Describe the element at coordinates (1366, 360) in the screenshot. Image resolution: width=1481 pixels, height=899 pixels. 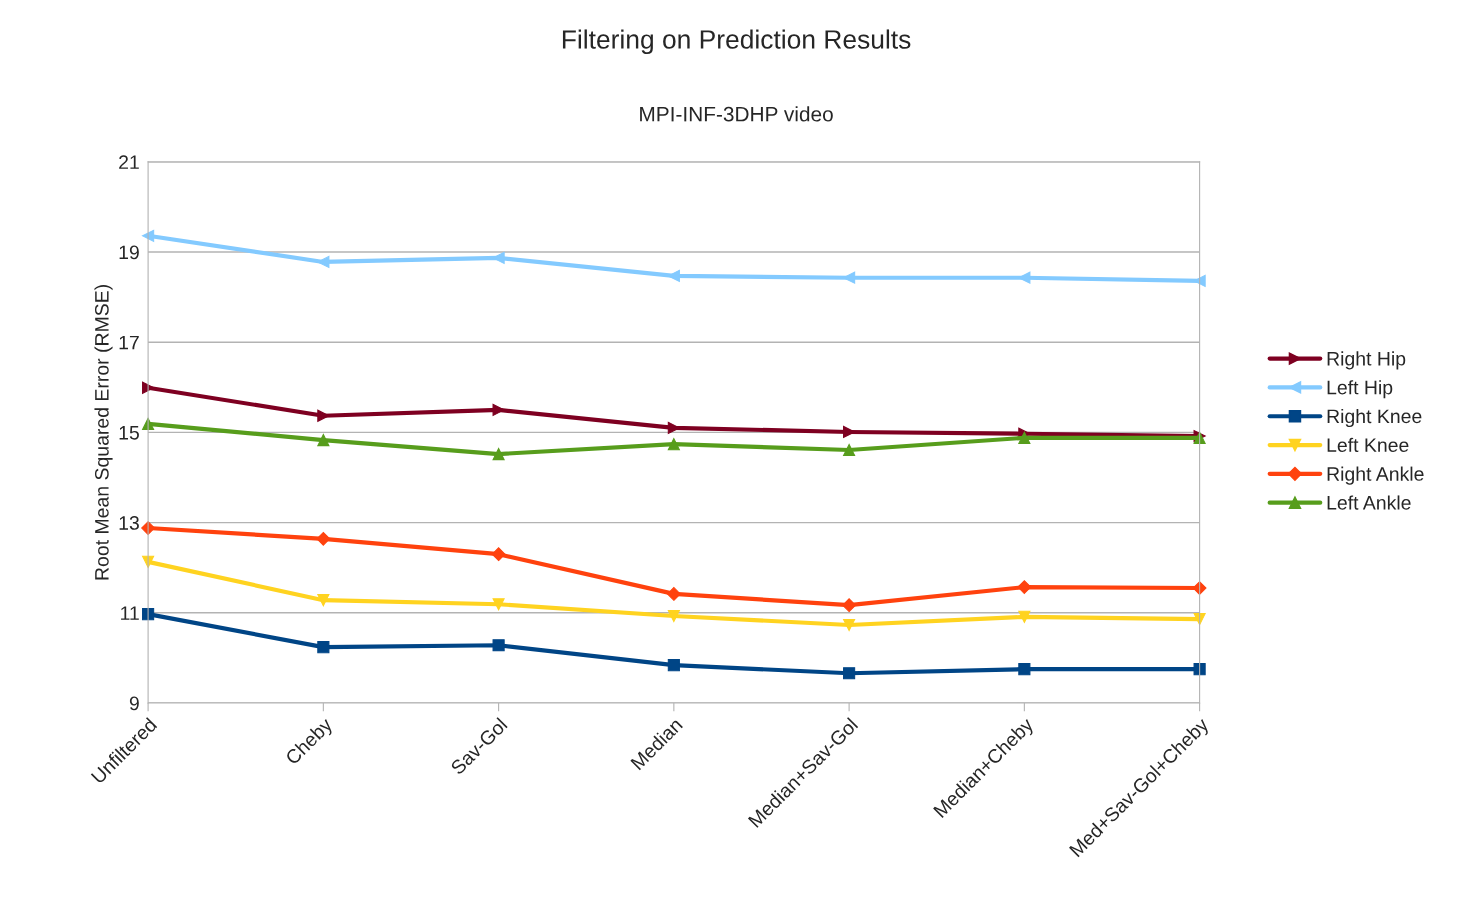
I see `legend-label: Right Hip` at that location.